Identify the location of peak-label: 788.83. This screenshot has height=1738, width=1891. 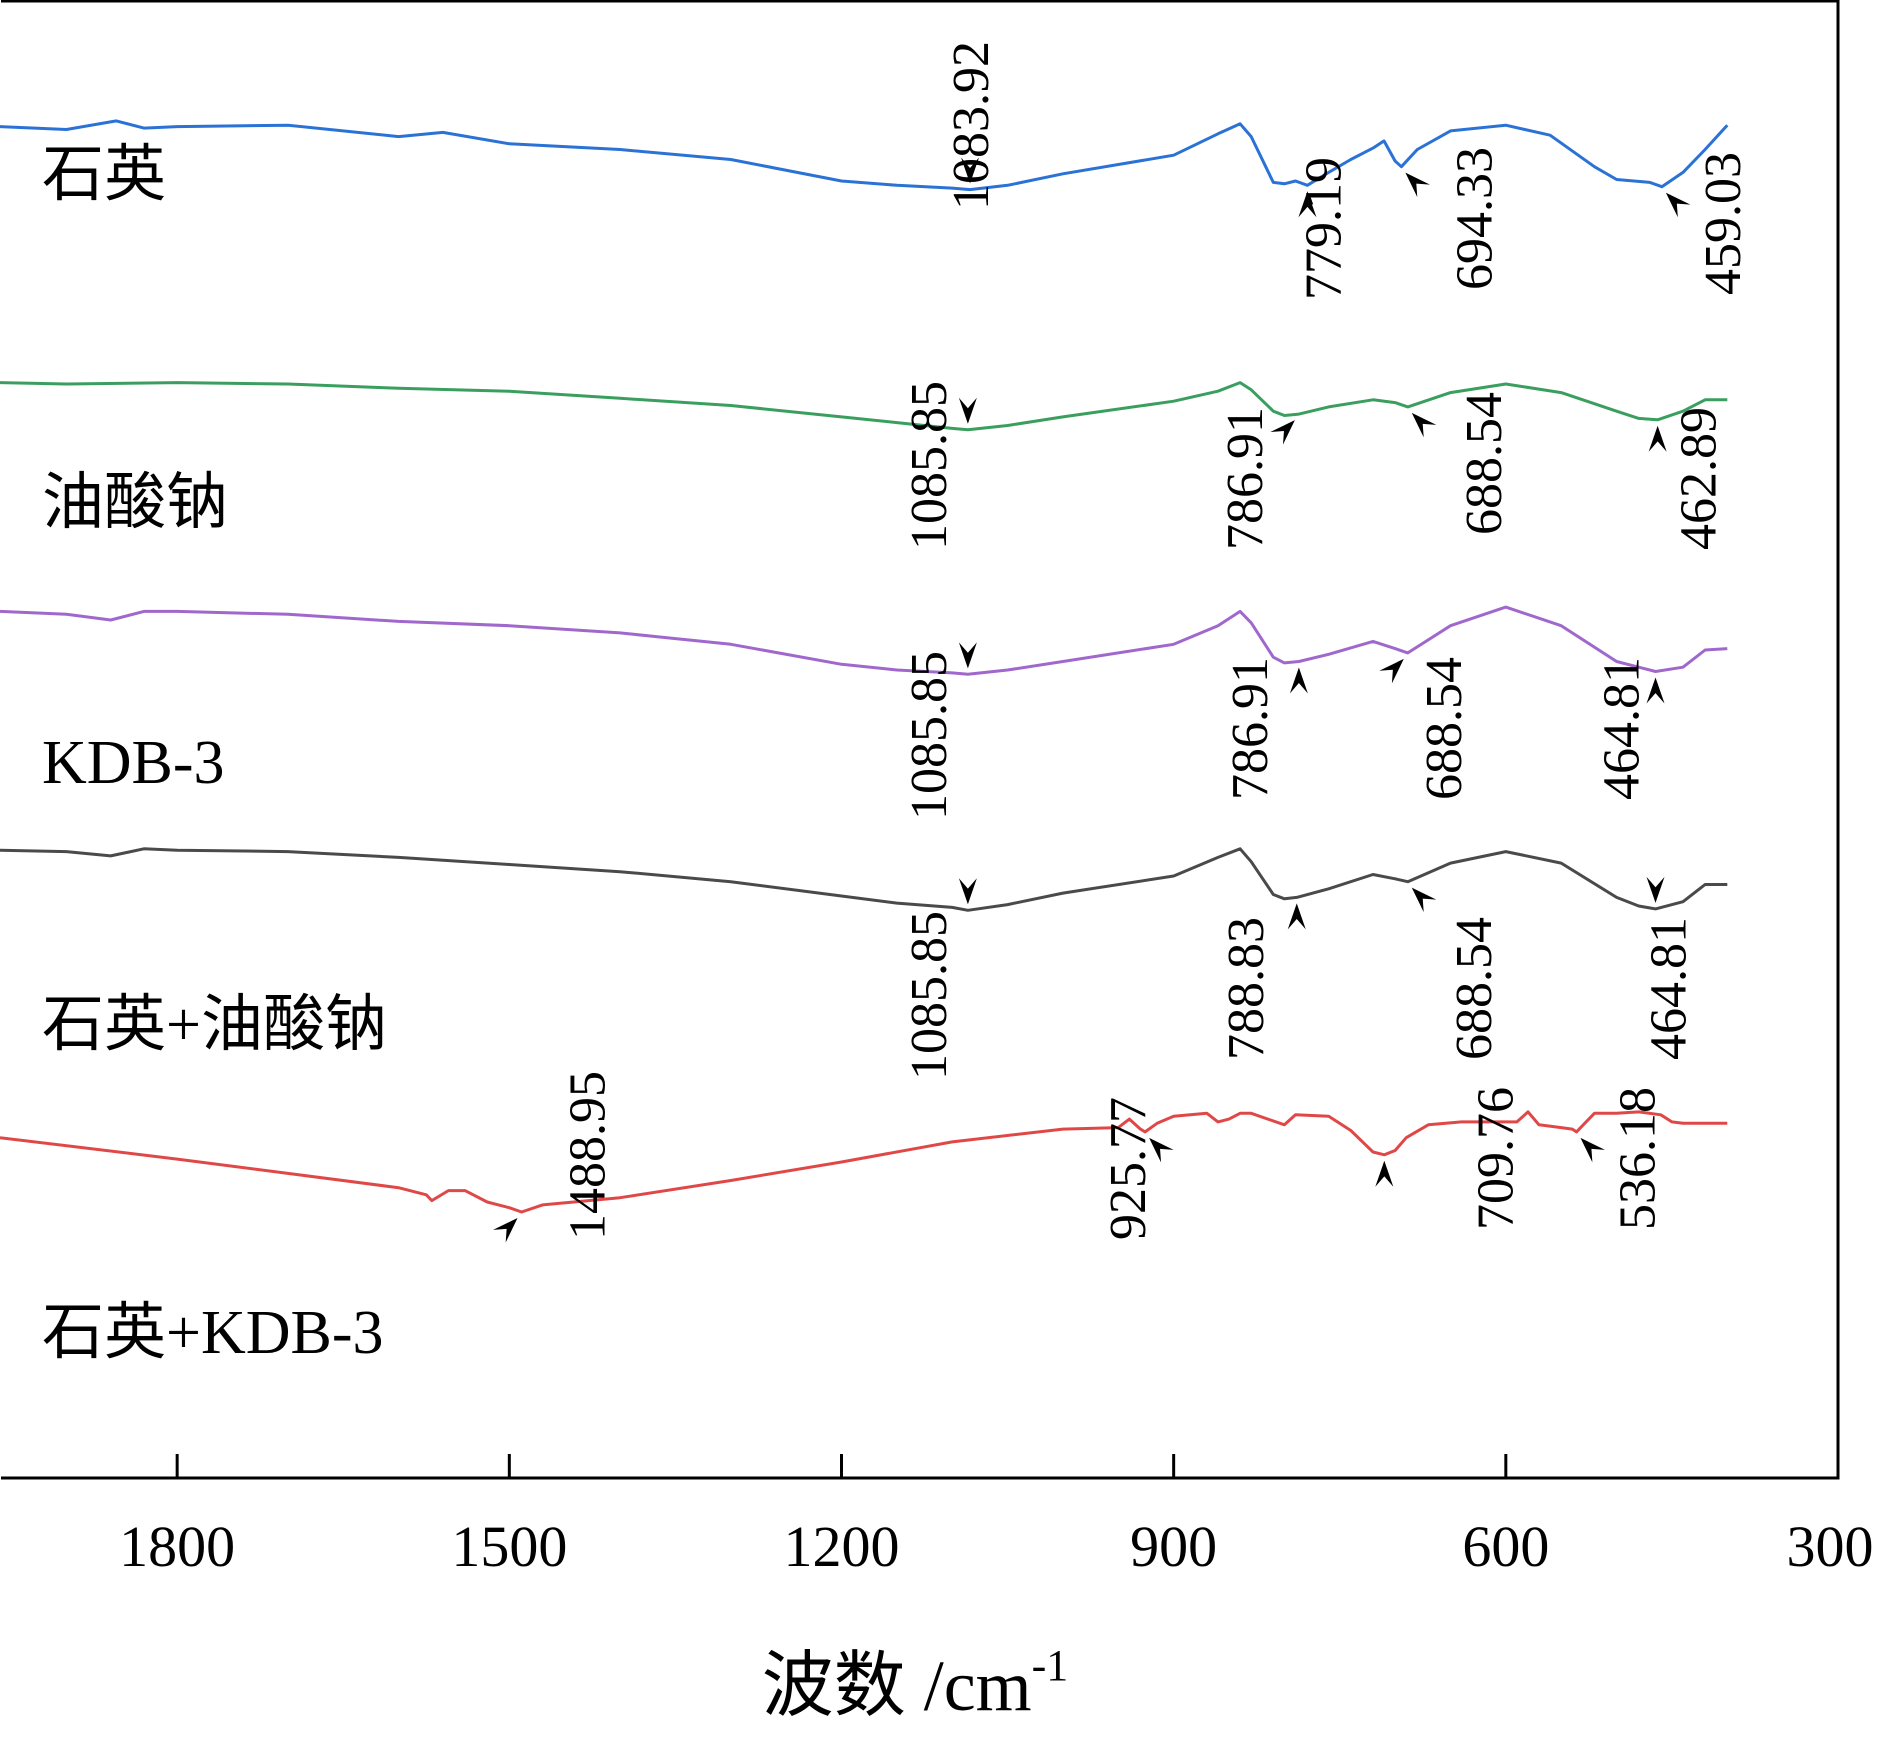
(1246, 988).